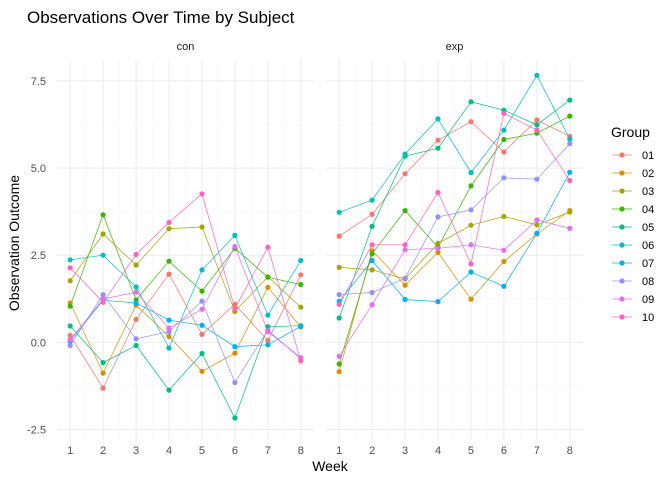 Image resolution: width=672 pixels, height=480 pixels. What do you see at coordinates (185, 451) in the screenshot?
I see `facet-x-ticks: 1 2 3 4 5 6 7 8` at bounding box center [185, 451].